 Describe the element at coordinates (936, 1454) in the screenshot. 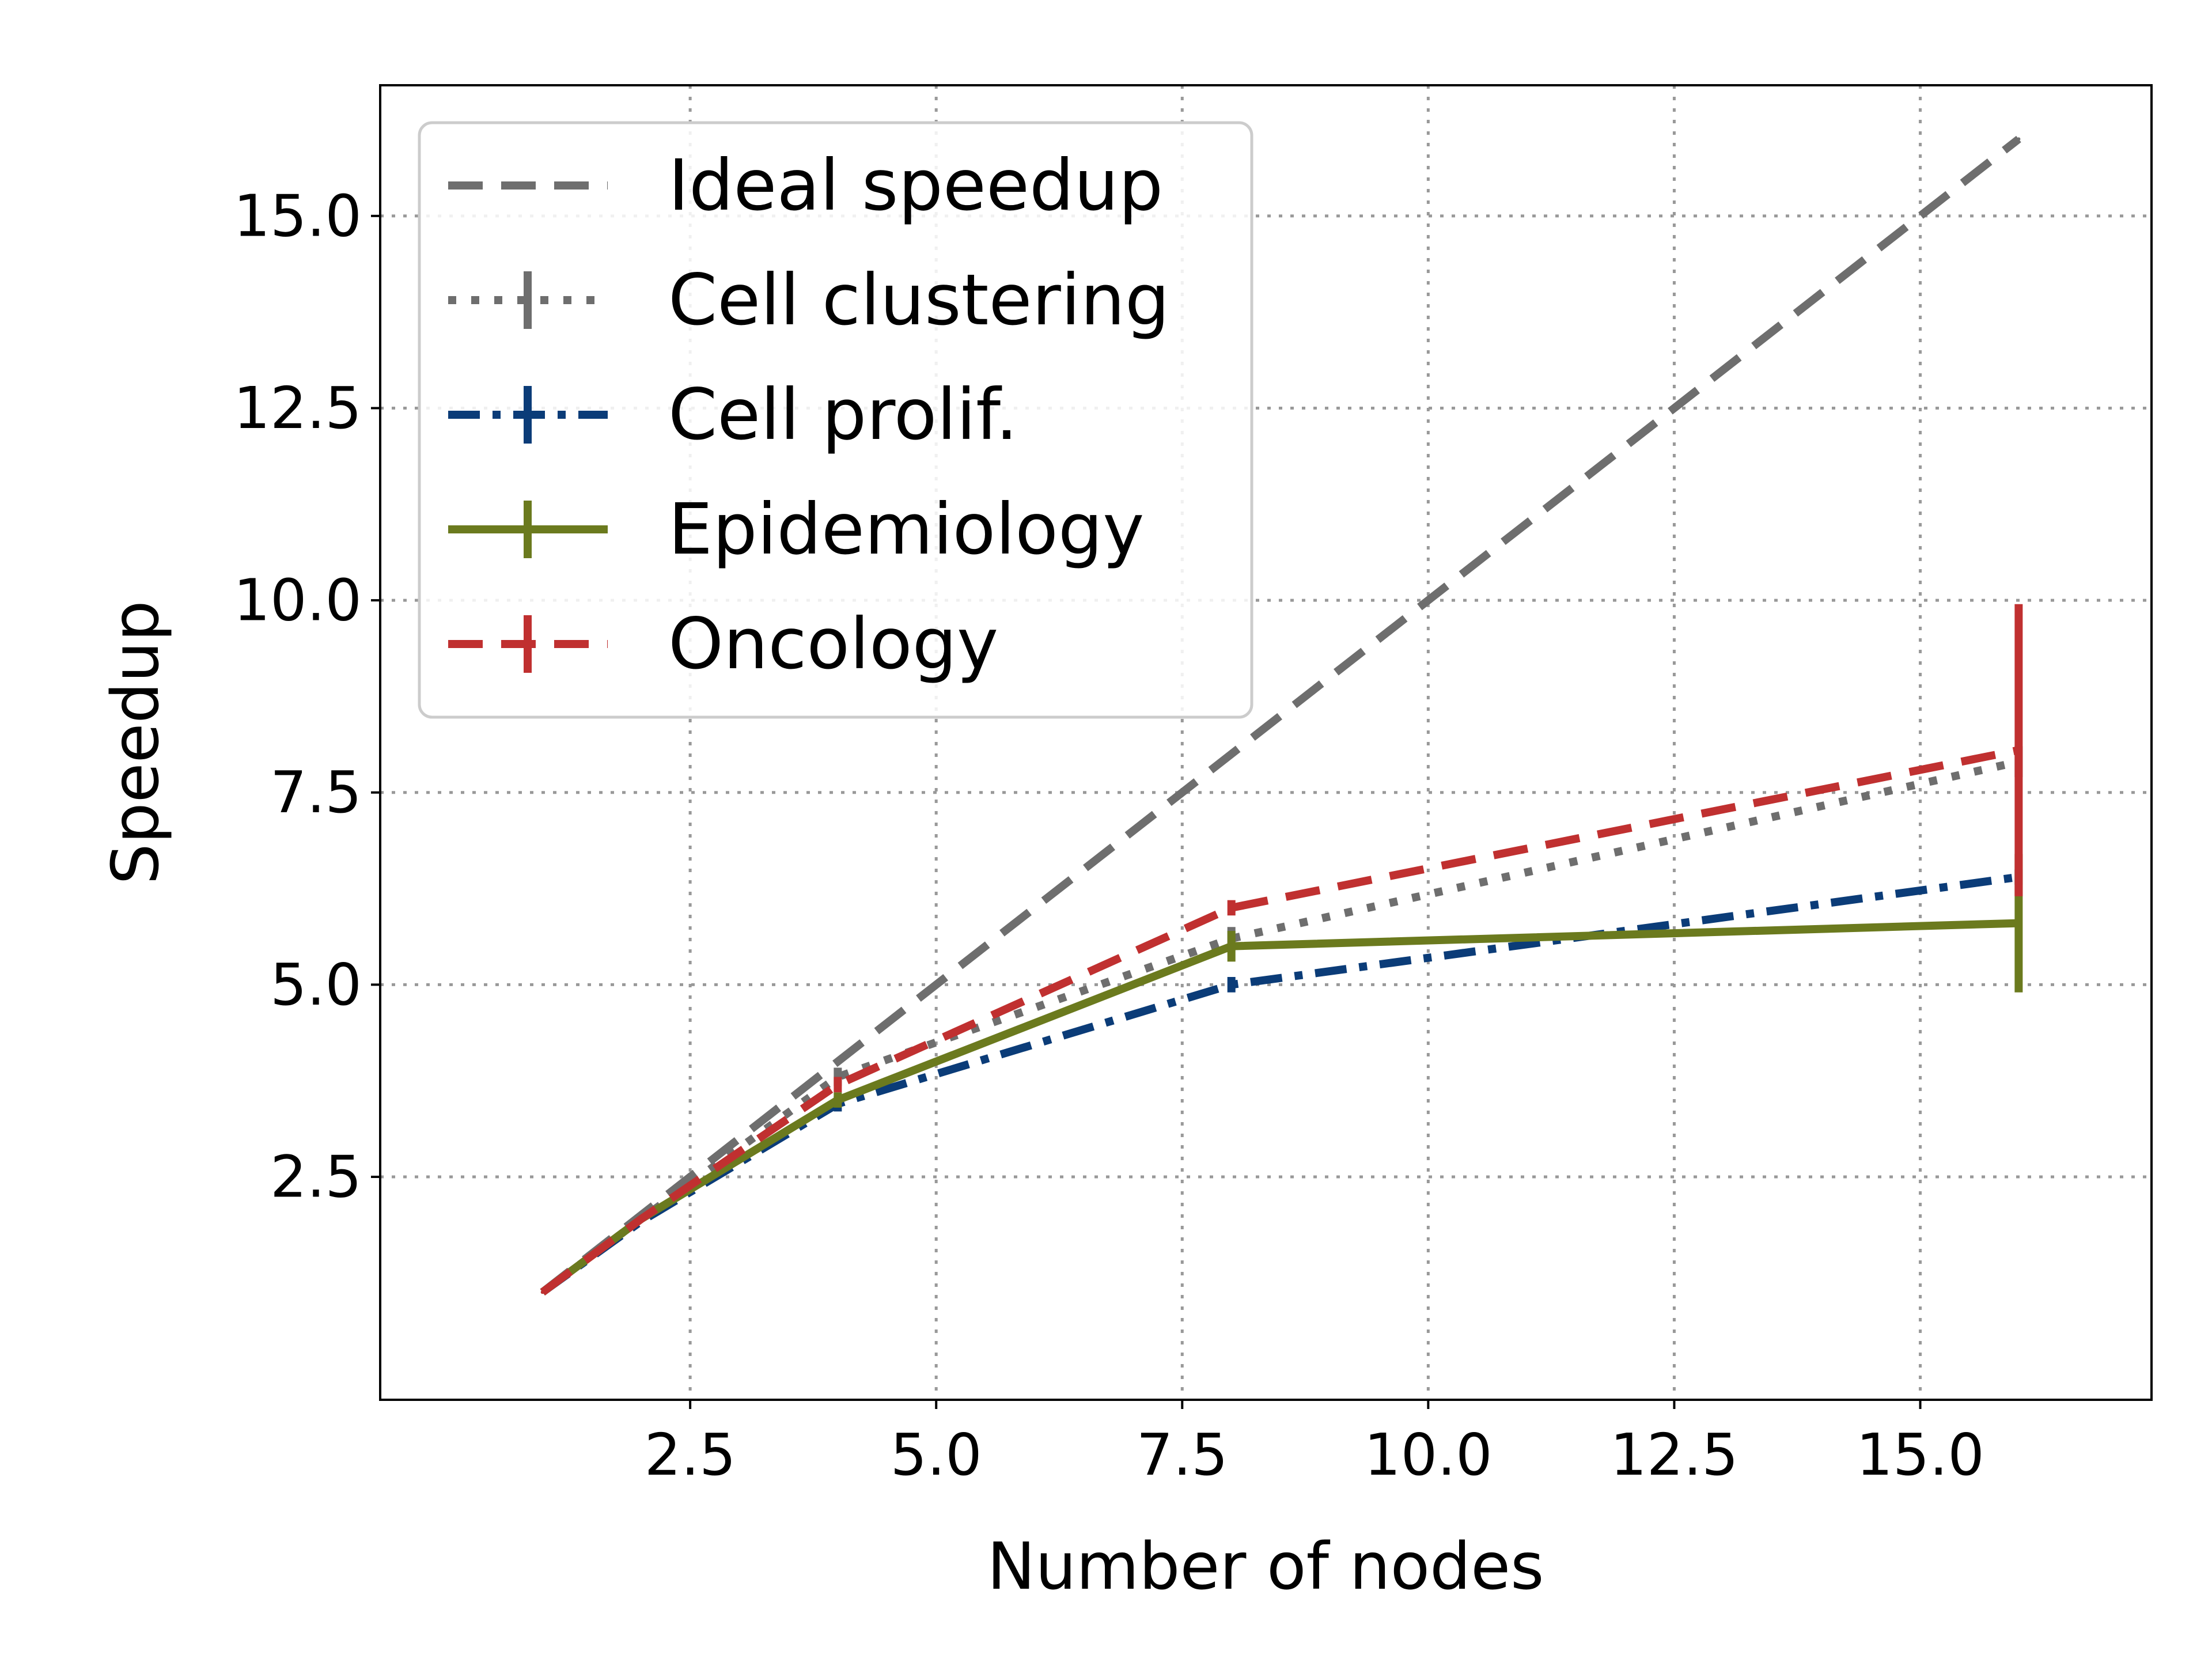

I see `x-tick-label: 5.0` at that location.